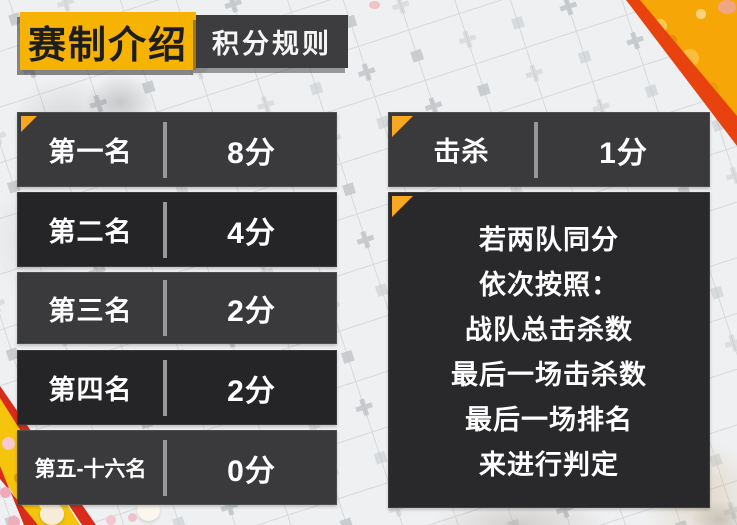 The height and width of the screenshot is (525, 737). What do you see at coordinates (549, 375) in the screenshot?
I see `tiebreak-line: 最后一场击杀数` at bounding box center [549, 375].